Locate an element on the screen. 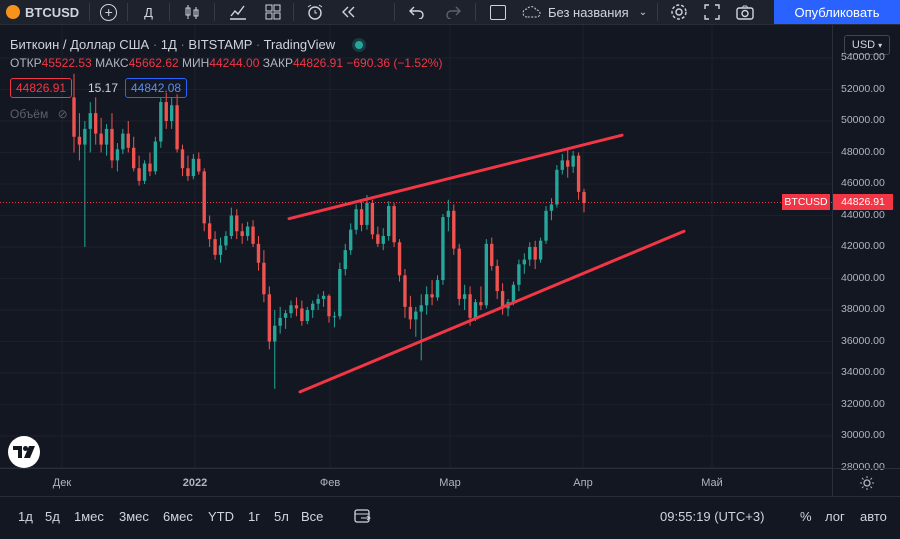 Image resolution: width=900 pixels, height=539 pixels. range-button: 5л is located at coordinates (281, 516).